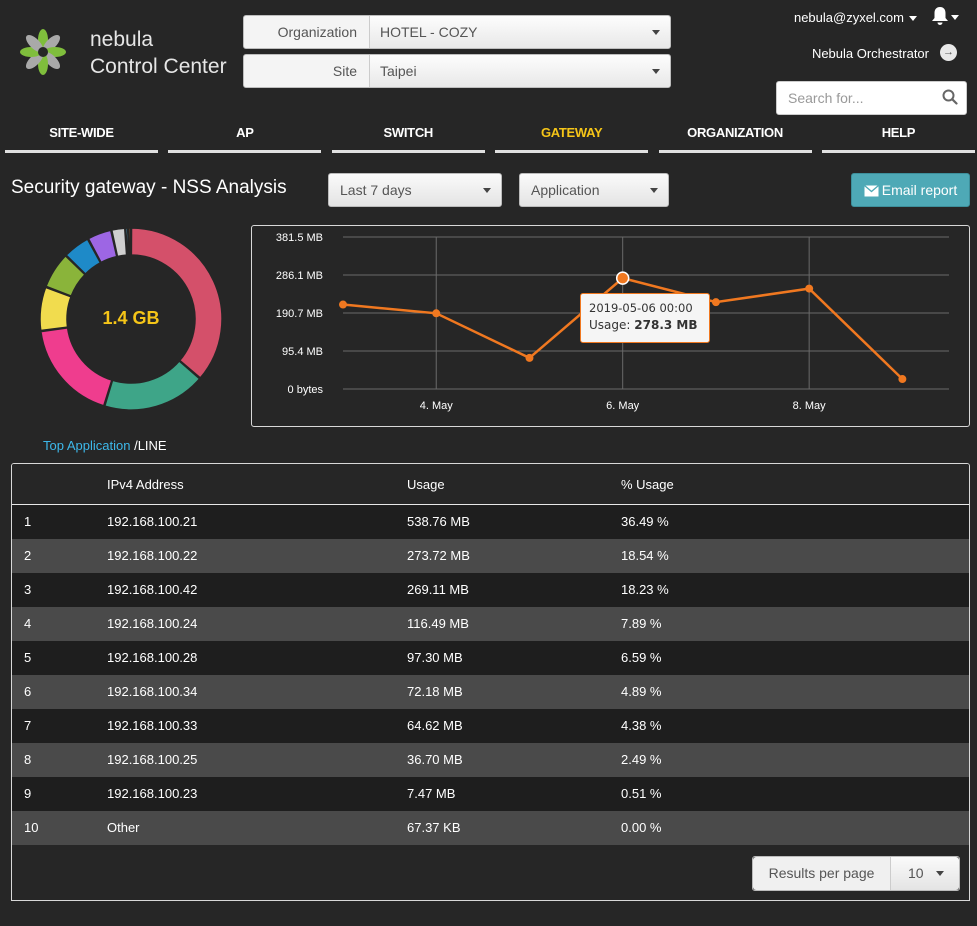  Describe the element at coordinates (28, 691) in the screenshot. I see `cell-rank: 6` at that location.